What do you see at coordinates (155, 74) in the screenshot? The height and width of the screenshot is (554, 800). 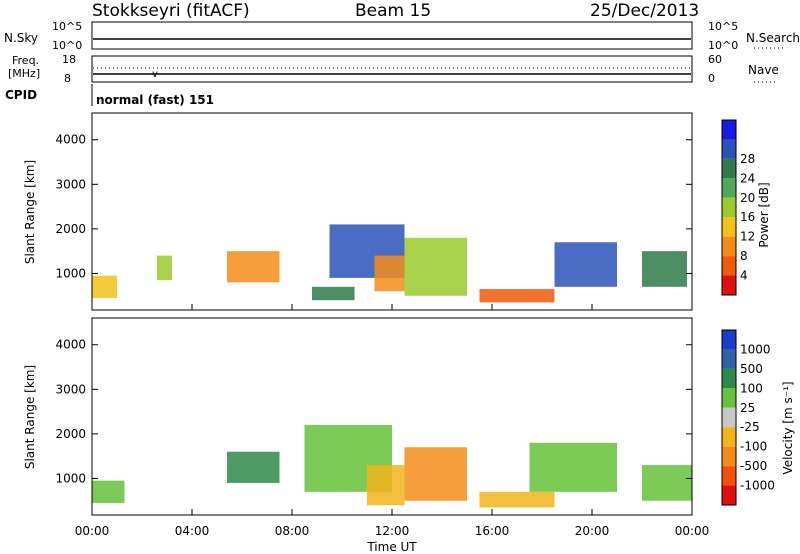 I see `freq-marker: v` at bounding box center [155, 74].